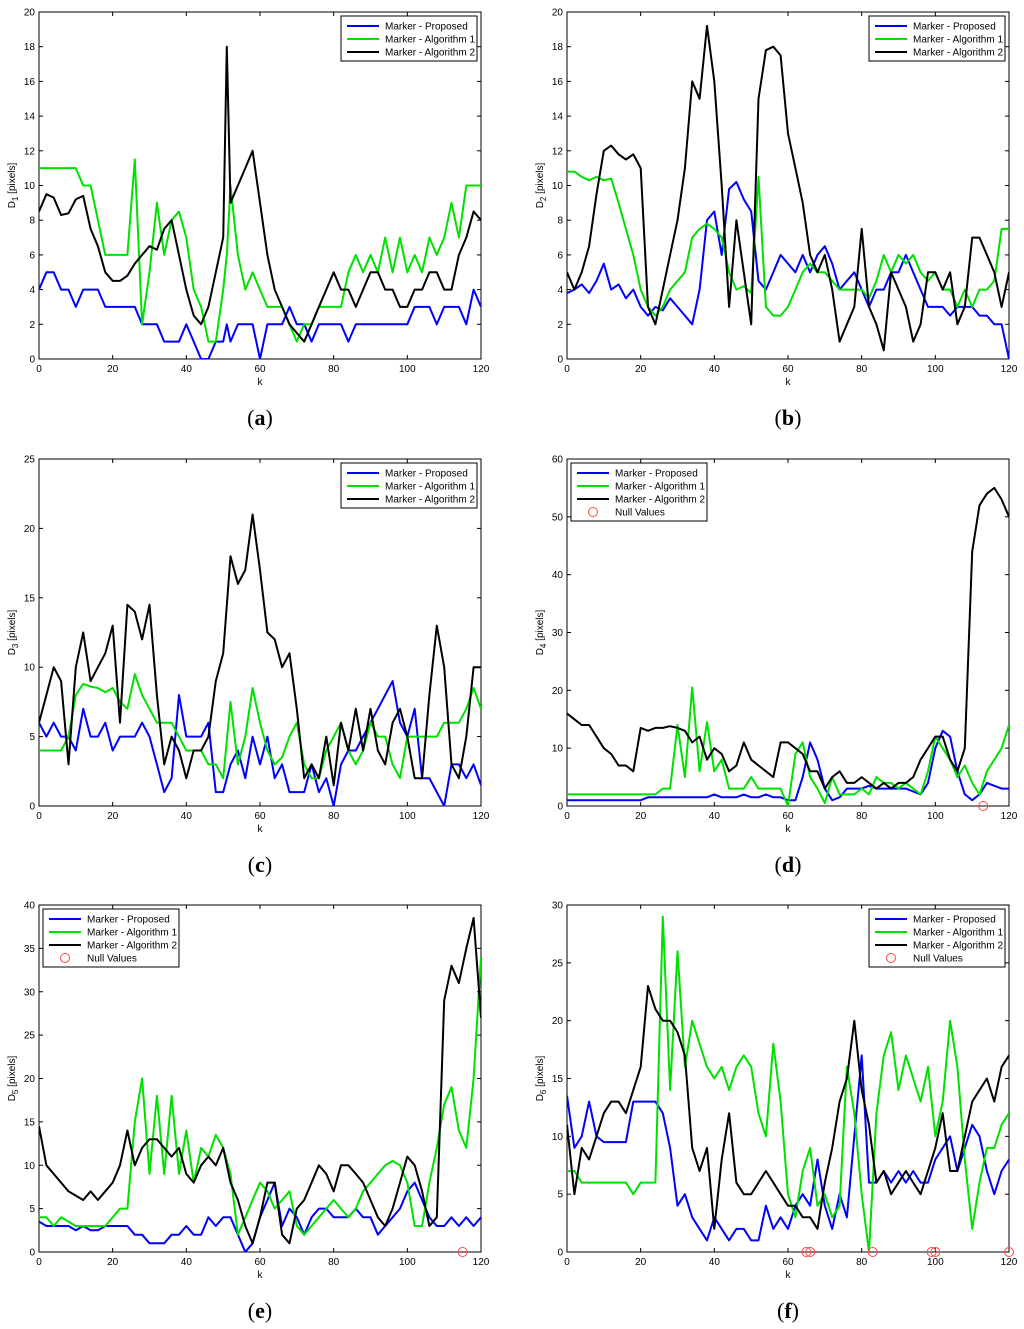 Image resolution: width=1024 pixels, height=1329 pixels. Describe the element at coordinates (30, 47) in the screenshot. I see `y-tick-label: 18` at that location.